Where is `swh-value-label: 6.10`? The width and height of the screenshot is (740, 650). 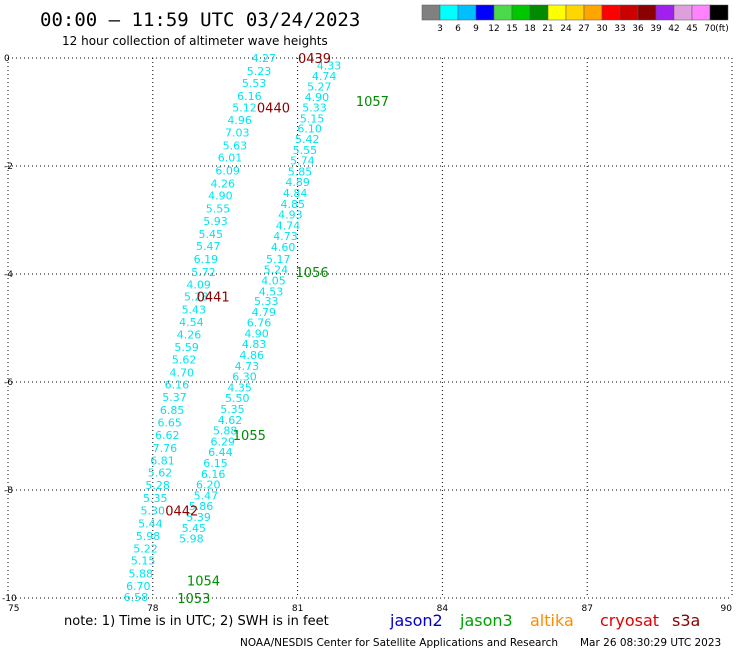
swh-value-label: 6.10 is located at coordinates (309, 129).